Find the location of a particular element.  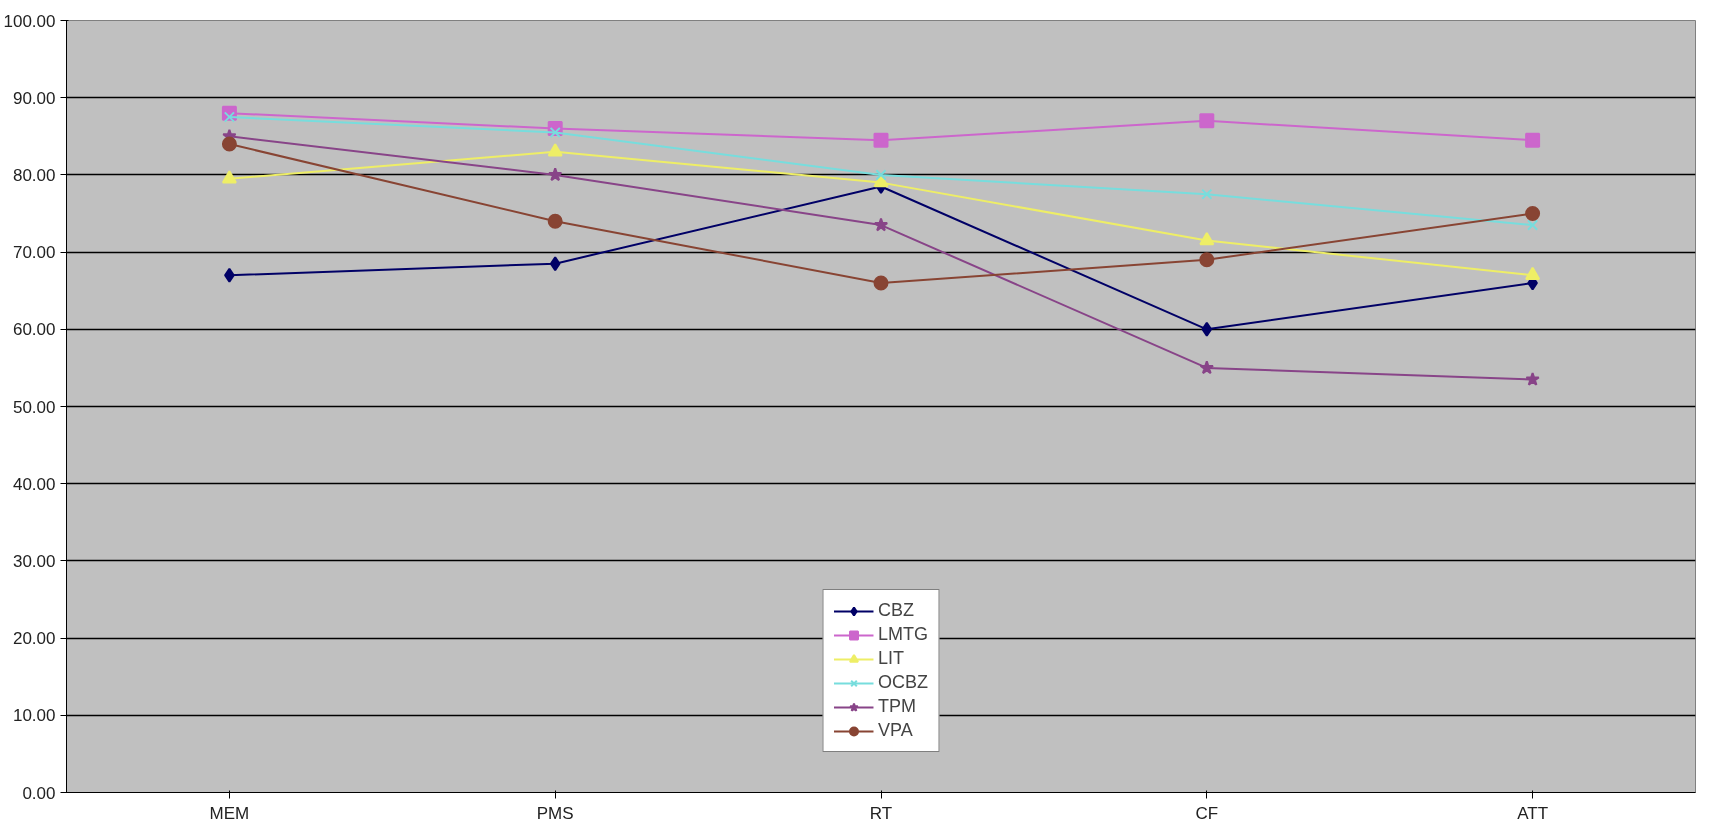

y-tick-label: 100.00 is located at coordinates (29, 21).